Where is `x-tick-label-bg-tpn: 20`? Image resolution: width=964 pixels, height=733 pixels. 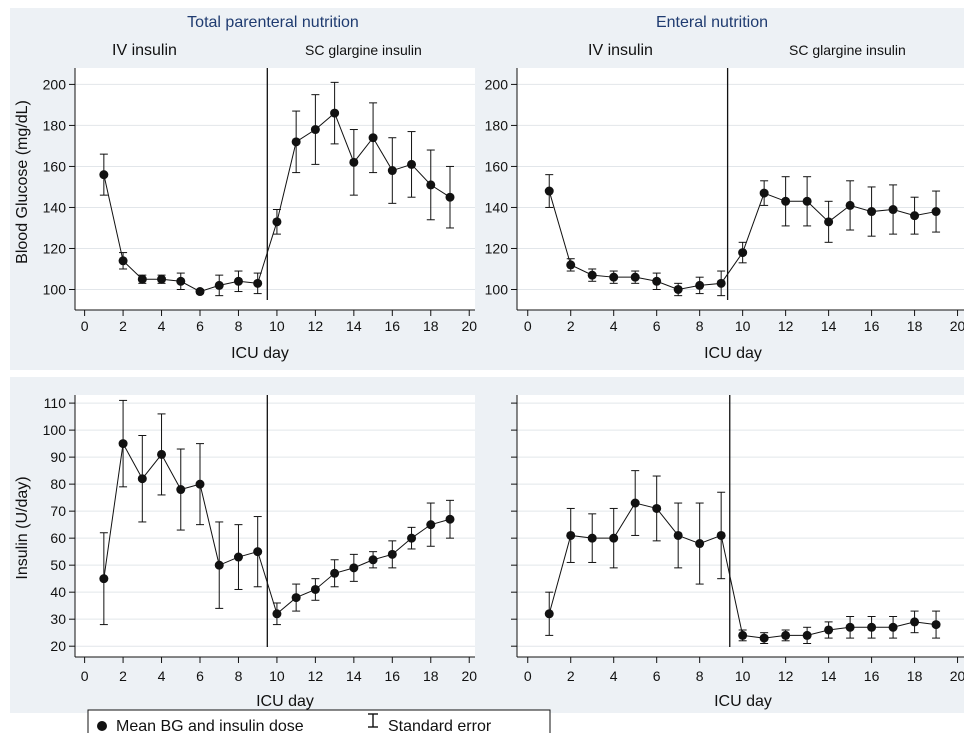
x-tick-label-bg-tpn: 20 is located at coordinates (469, 326).